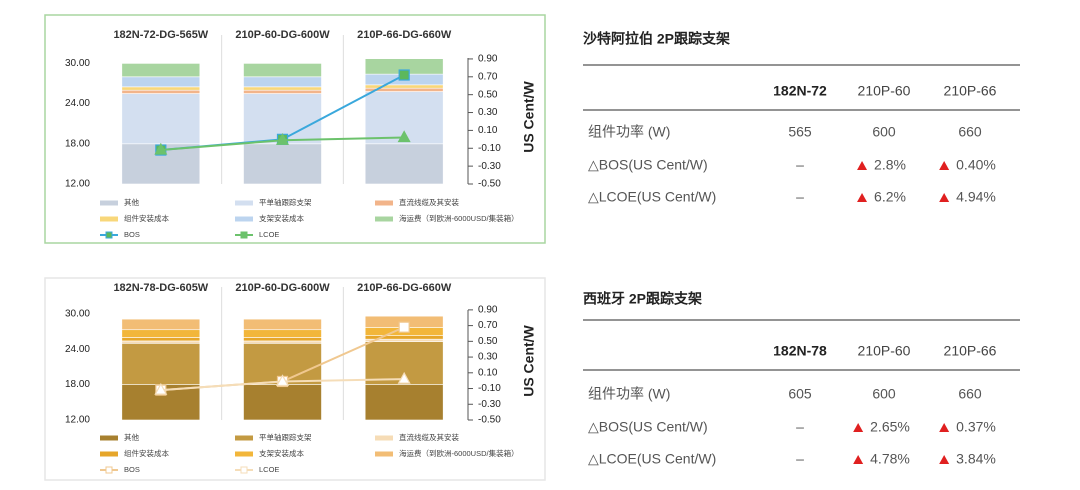  What do you see at coordinates (800, 394) in the screenshot?
I see `table-cell: 605` at bounding box center [800, 394].